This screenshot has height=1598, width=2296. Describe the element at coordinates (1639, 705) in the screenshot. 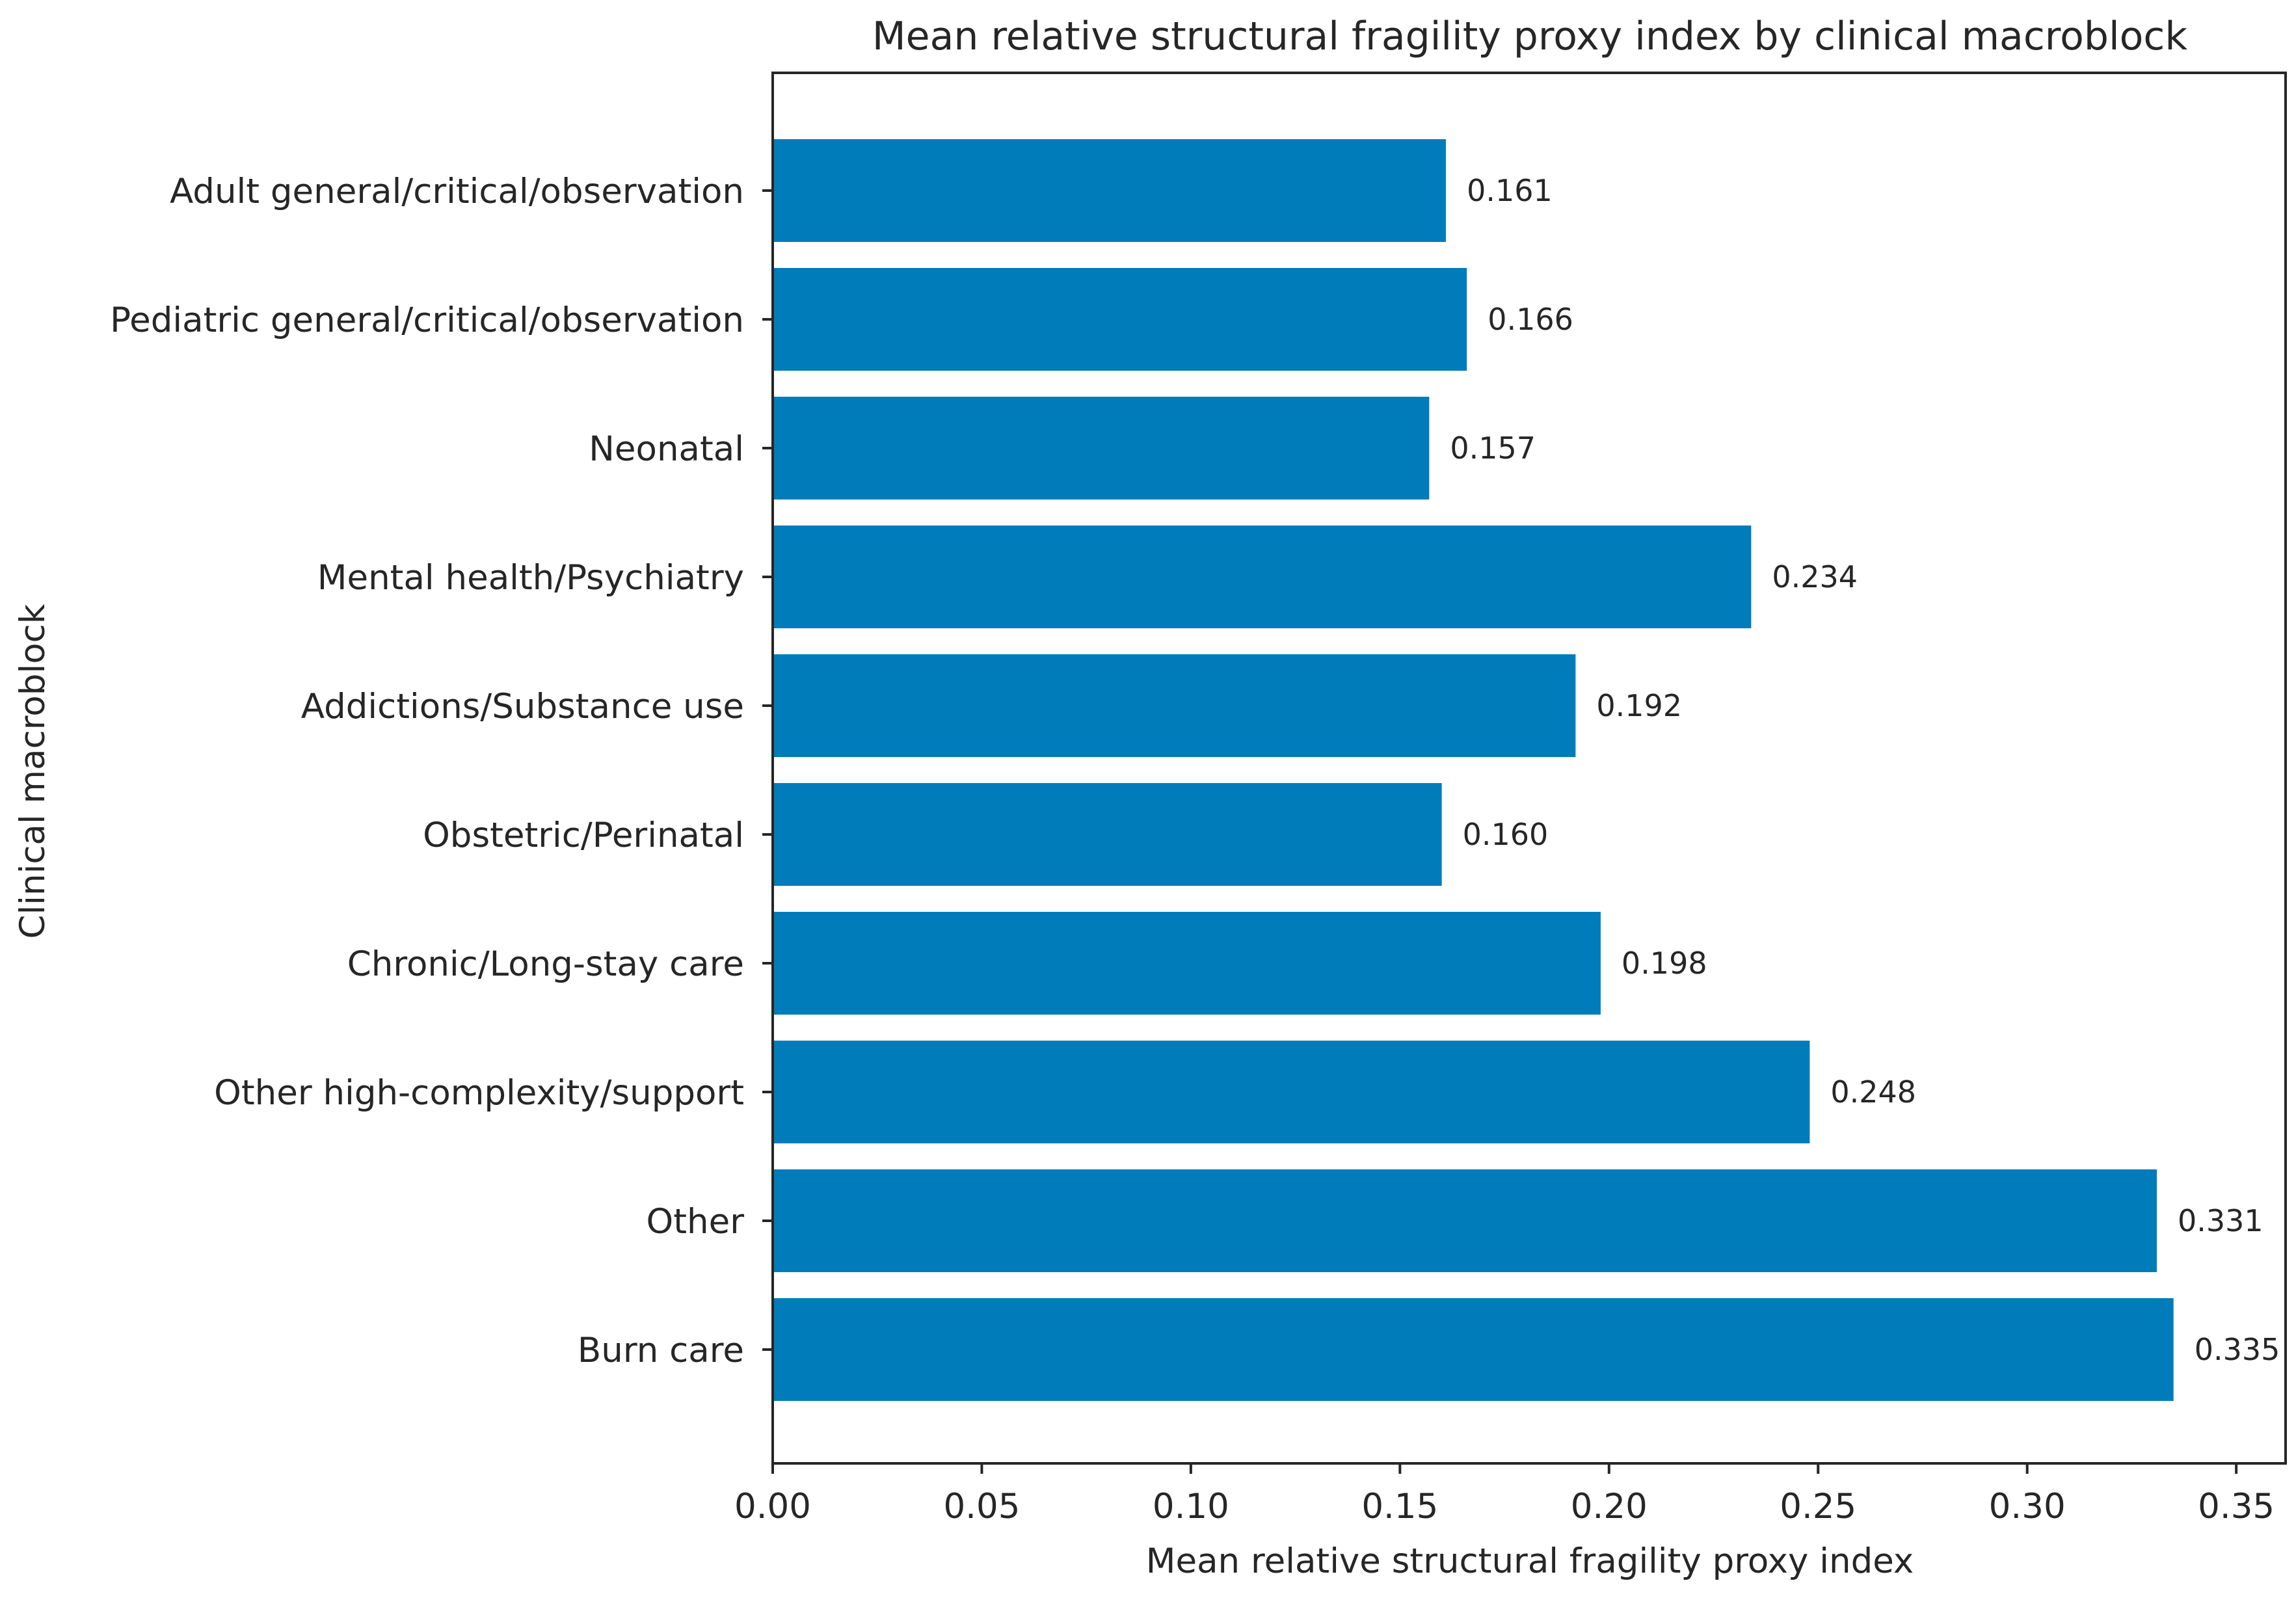

I see `bar-value-label: 0.192` at that location.